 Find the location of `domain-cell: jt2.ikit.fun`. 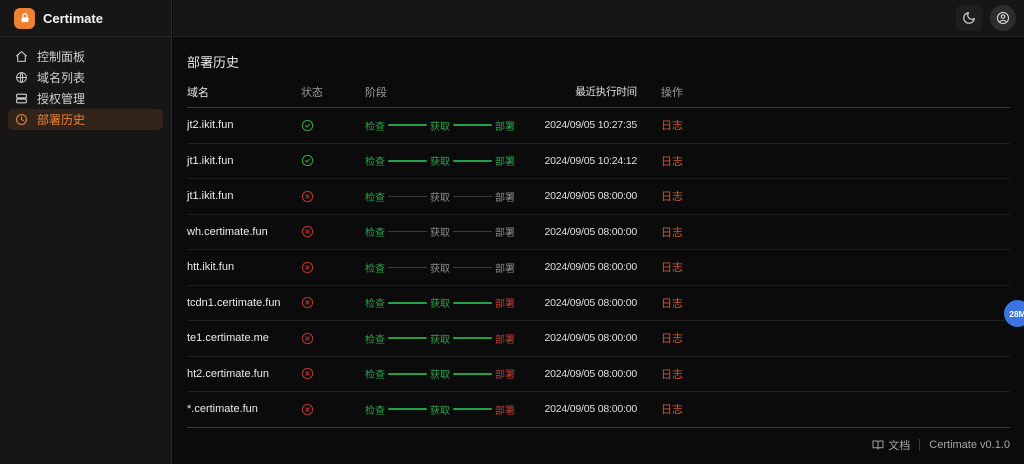

domain-cell: jt2.ikit.fun is located at coordinates (210, 125).